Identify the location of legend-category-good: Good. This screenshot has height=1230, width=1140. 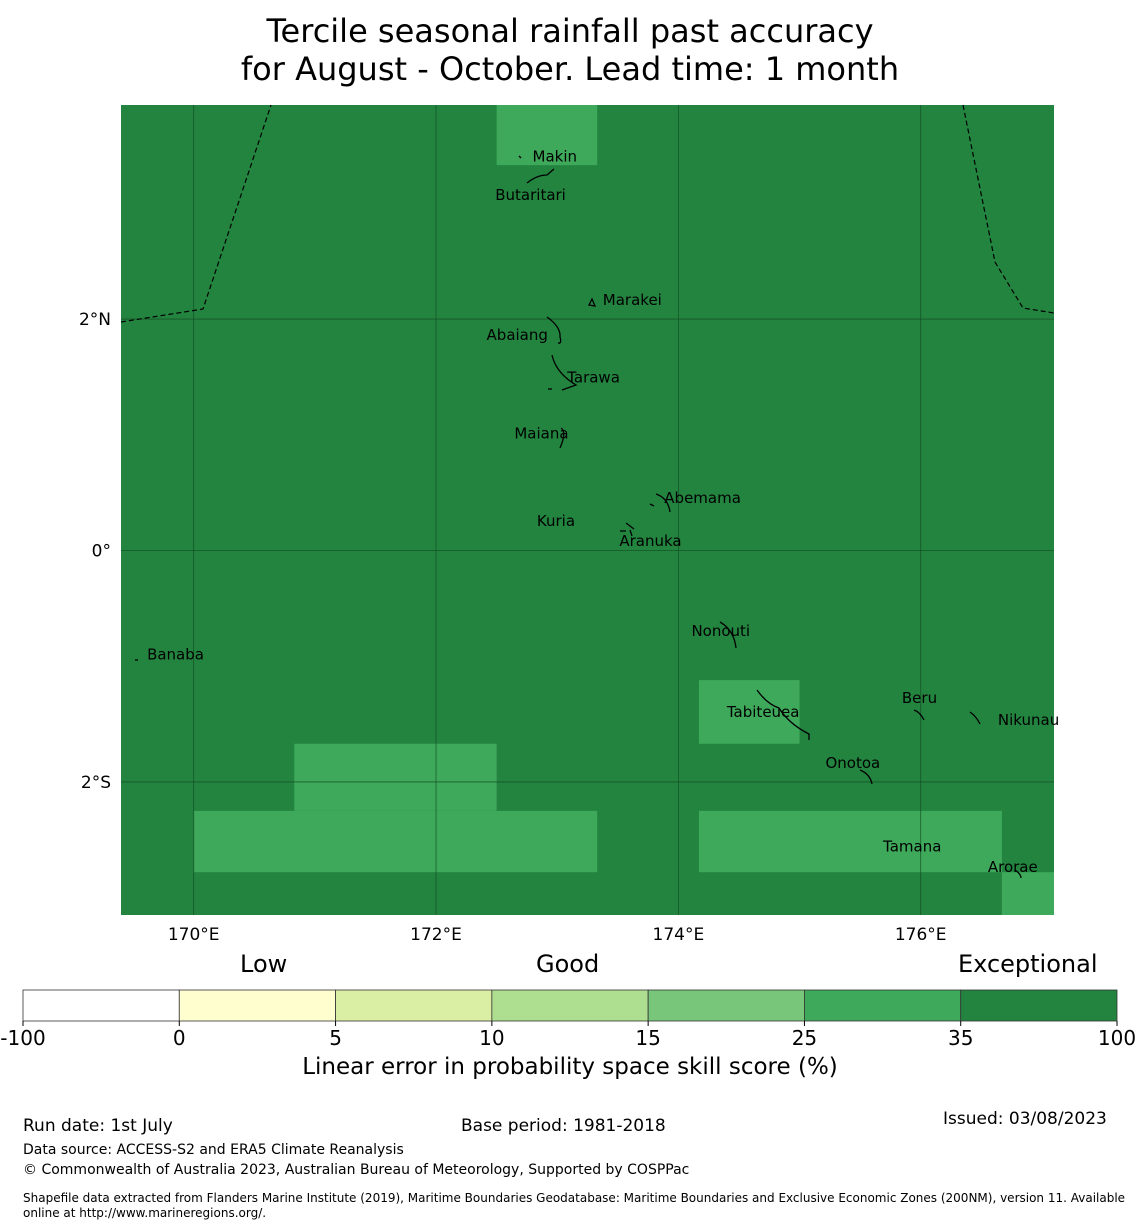
(568, 964).